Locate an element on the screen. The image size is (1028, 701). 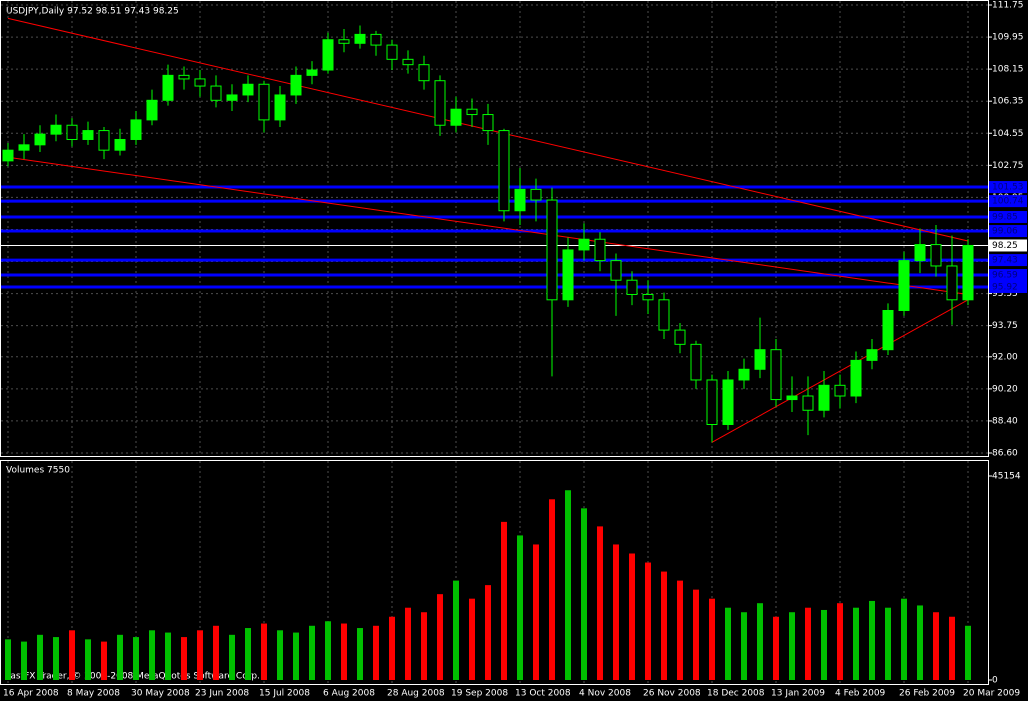
x-tick-label: 13 Oct 2008 is located at coordinates (543, 694).